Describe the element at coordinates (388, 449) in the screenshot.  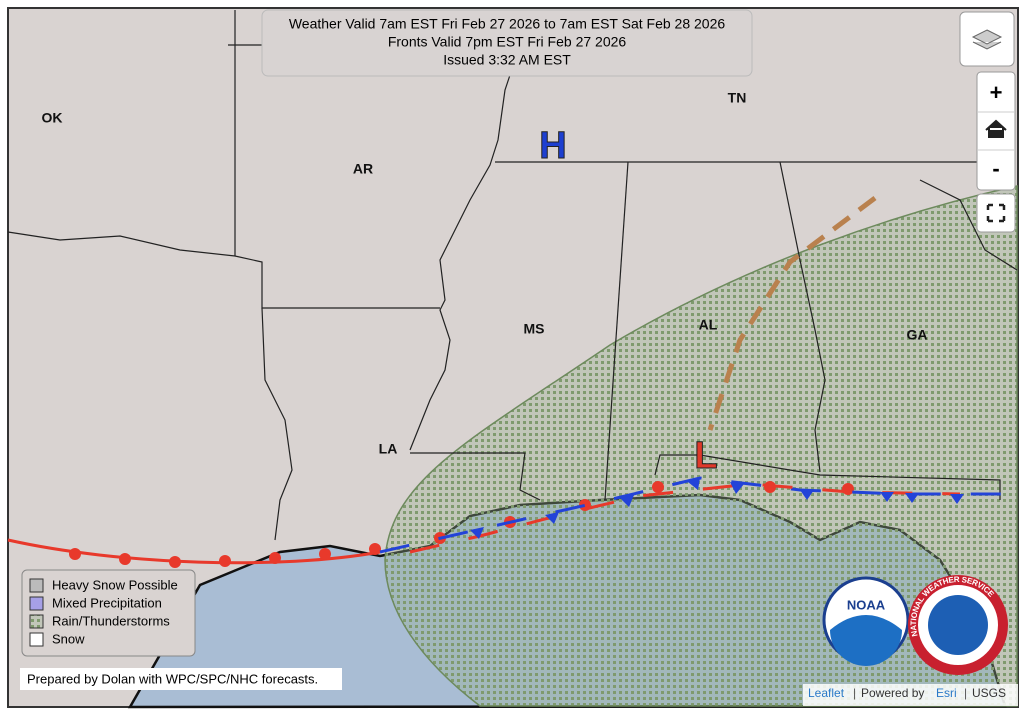
I see `state-label: LA` at that location.